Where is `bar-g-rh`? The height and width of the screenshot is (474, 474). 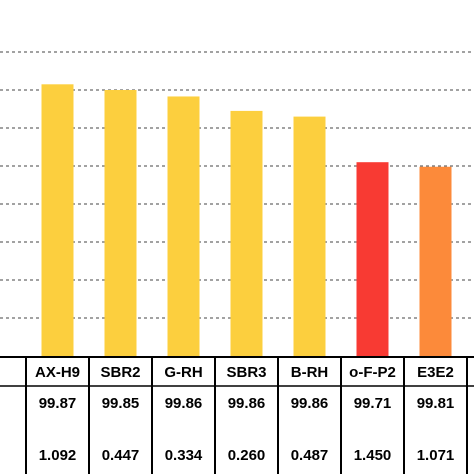 bar-g-rh is located at coordinates (183, 226).